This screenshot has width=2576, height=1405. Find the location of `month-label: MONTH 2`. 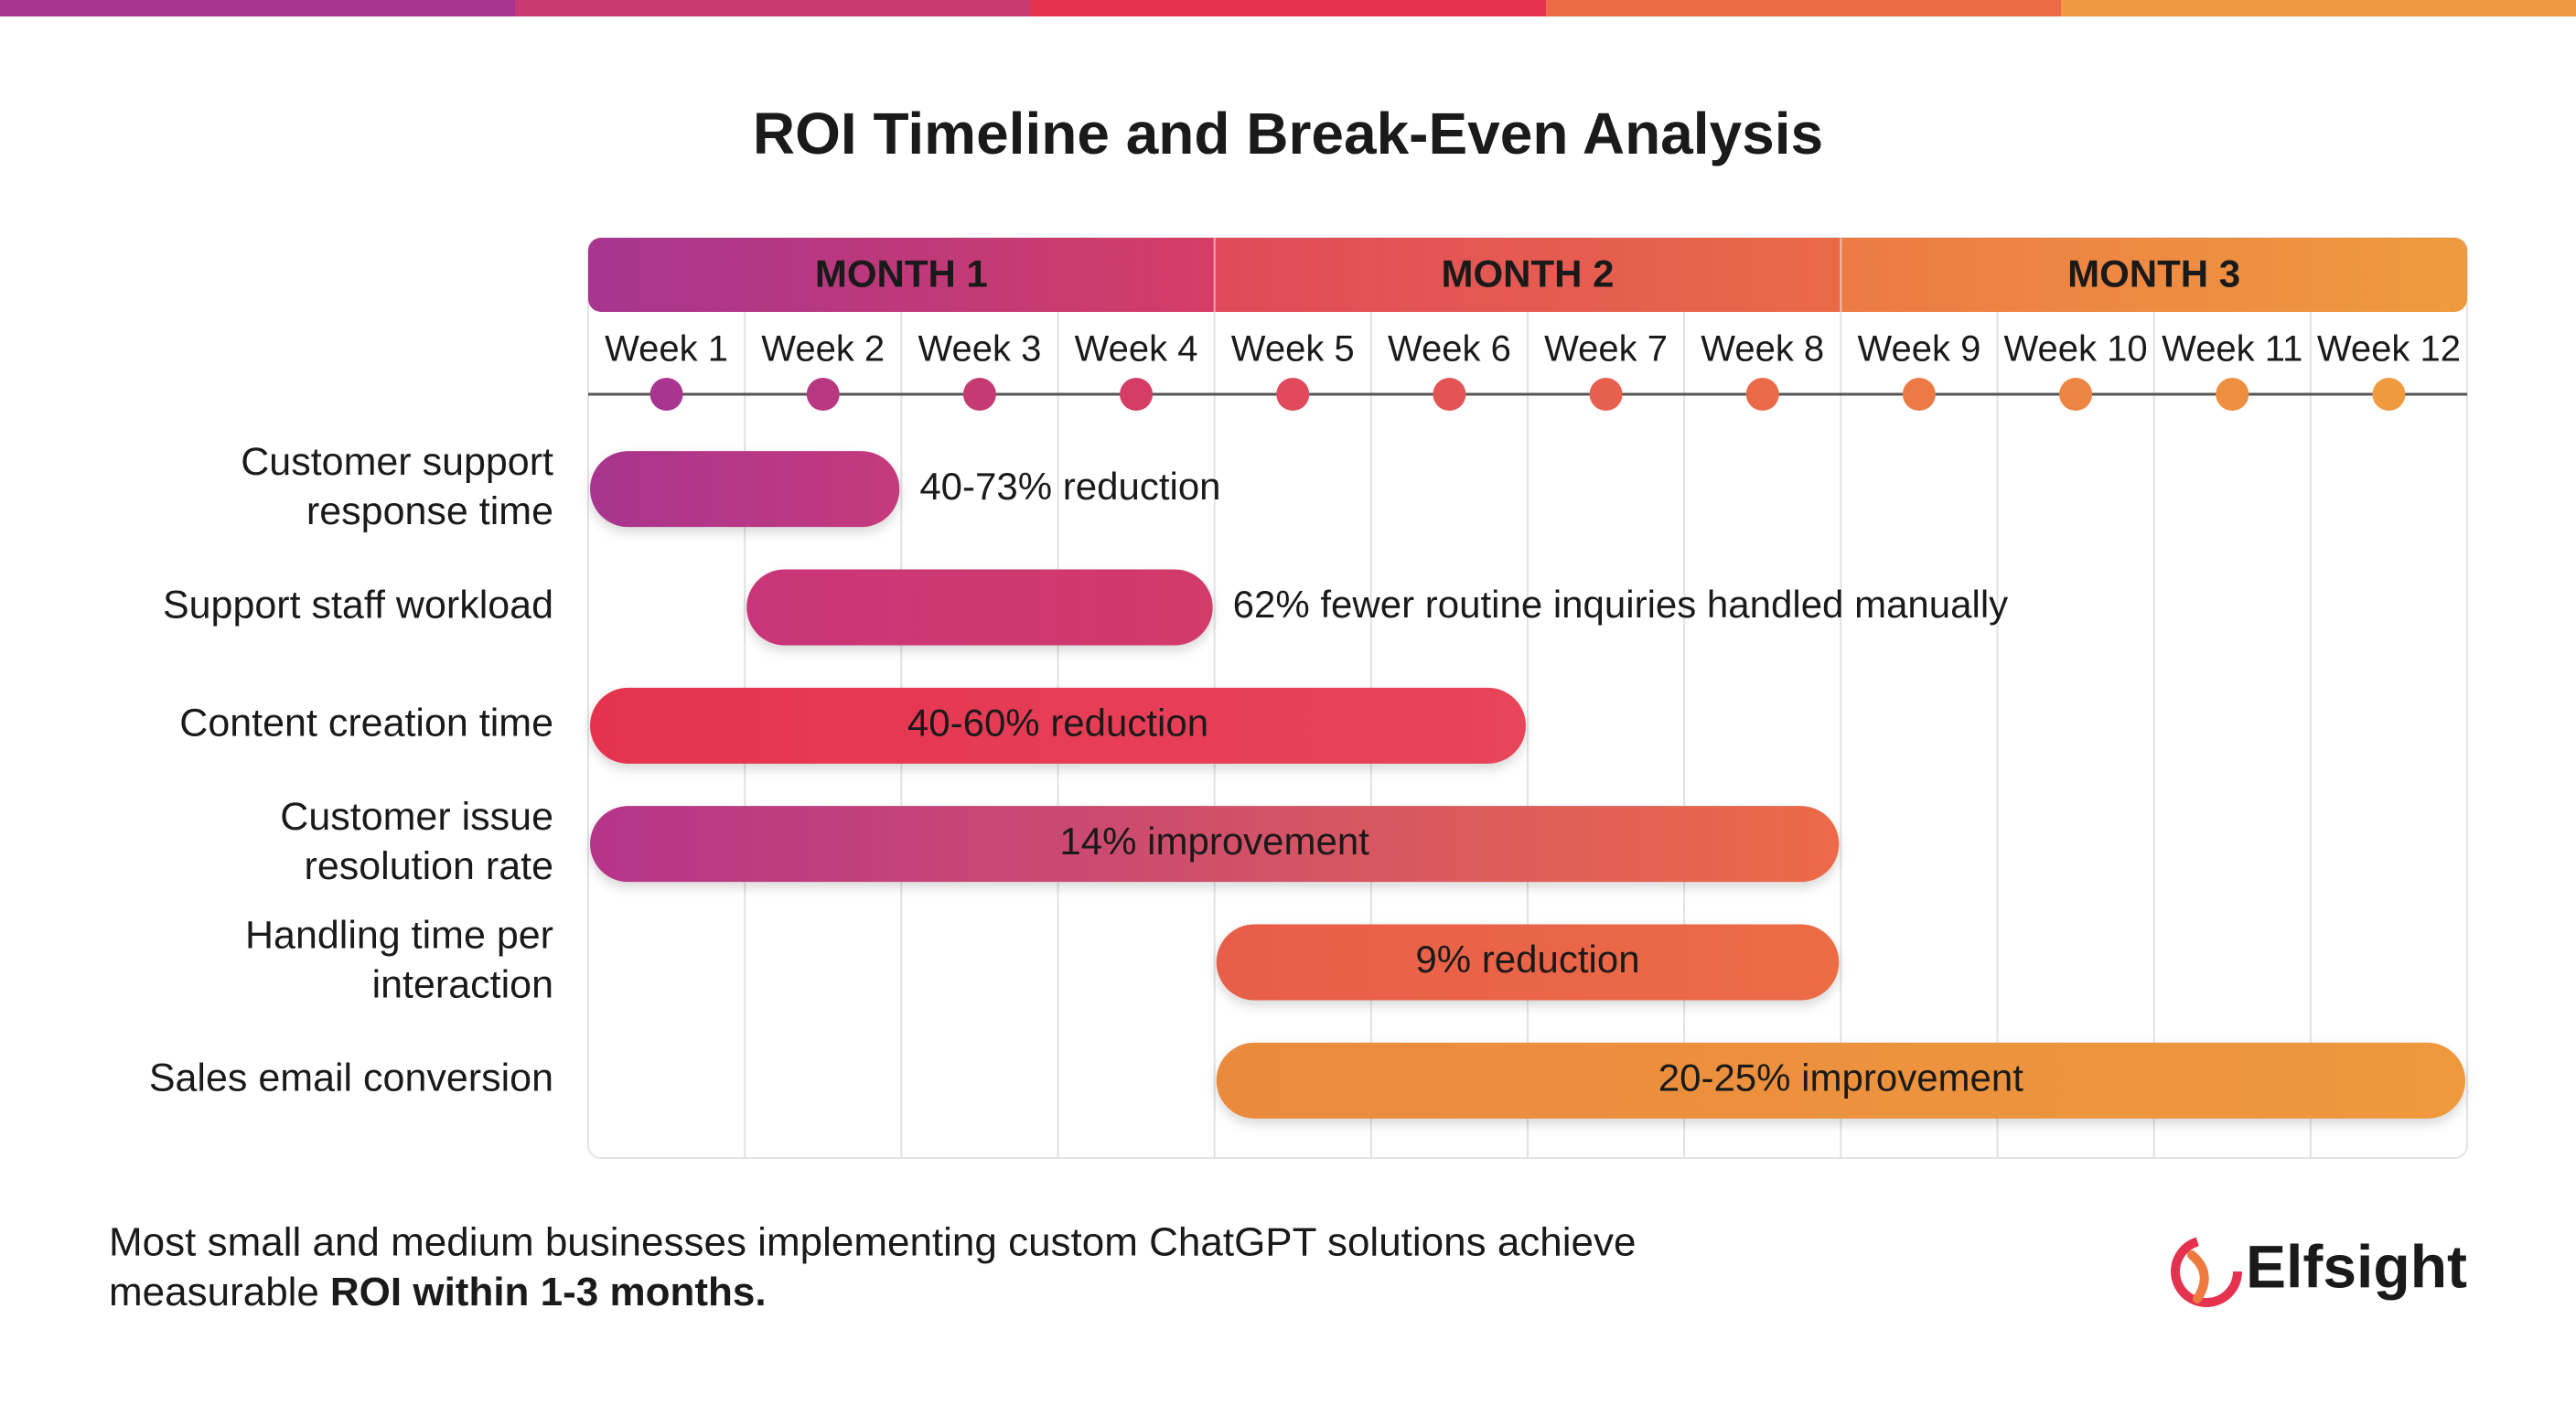

month-label: MONTH 2 is located at coordinates (1529, 274).